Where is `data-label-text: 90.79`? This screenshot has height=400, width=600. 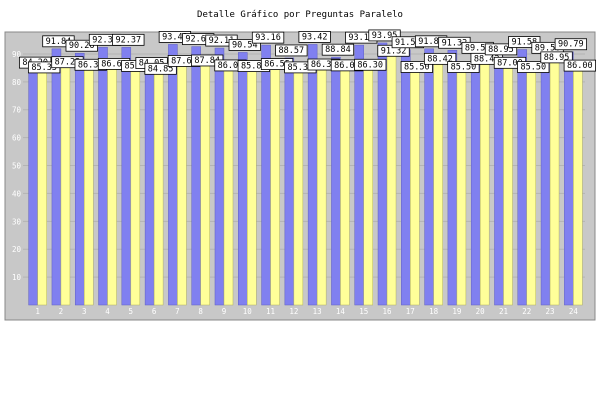 data-label-text: 90.79 is located at coordinates (571, 45).